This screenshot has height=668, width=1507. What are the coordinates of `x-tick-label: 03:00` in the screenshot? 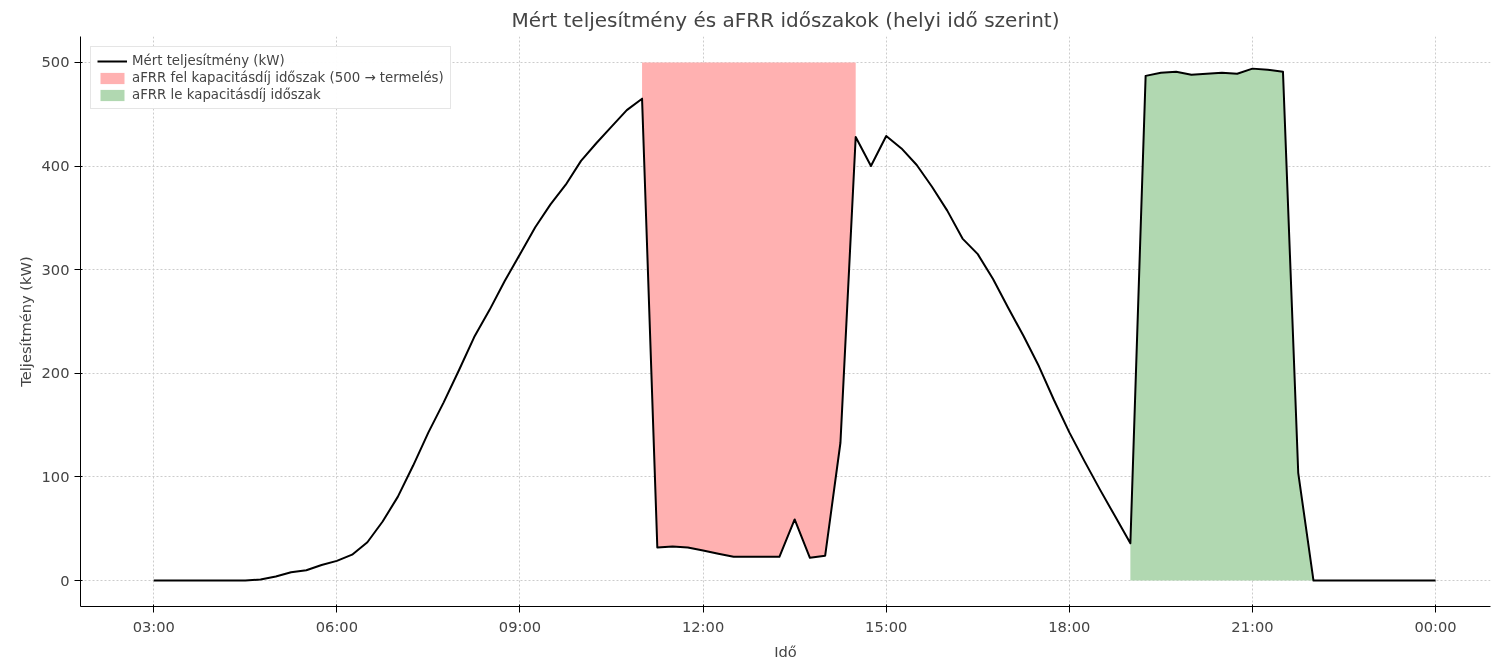 It's located at (153, 626).